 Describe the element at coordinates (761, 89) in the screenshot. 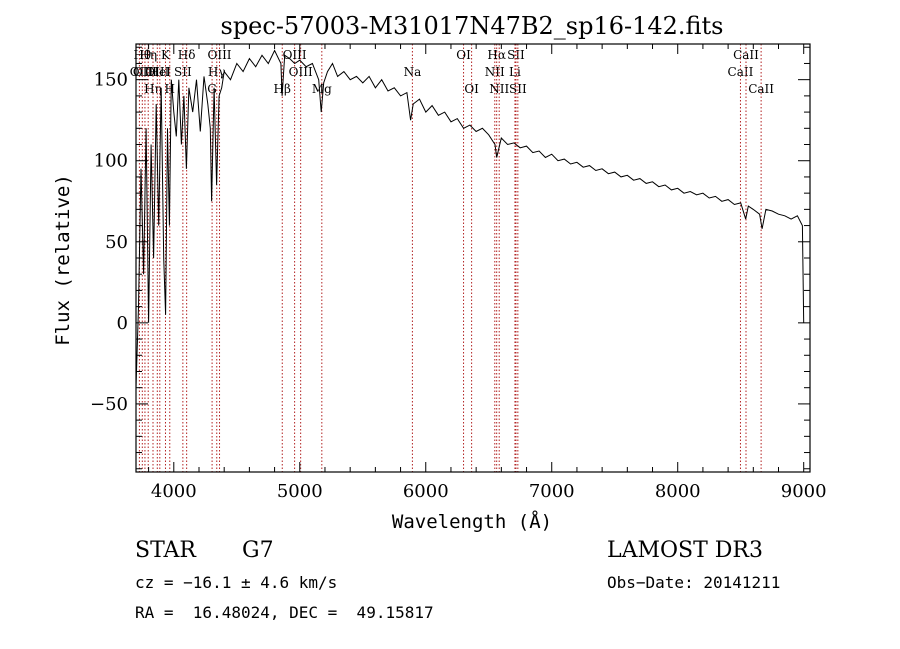

I see `line-marker-label-29: CaII` at that location.